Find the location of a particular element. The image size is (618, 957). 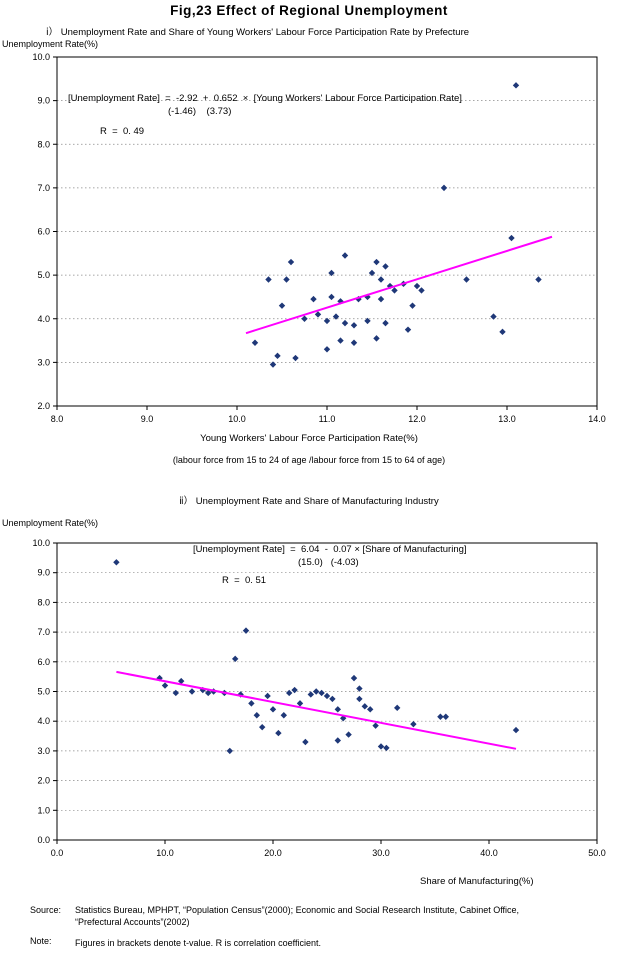

chart-2-t-values: (15.0) (-4.03) is located at coordinates (328, 562).